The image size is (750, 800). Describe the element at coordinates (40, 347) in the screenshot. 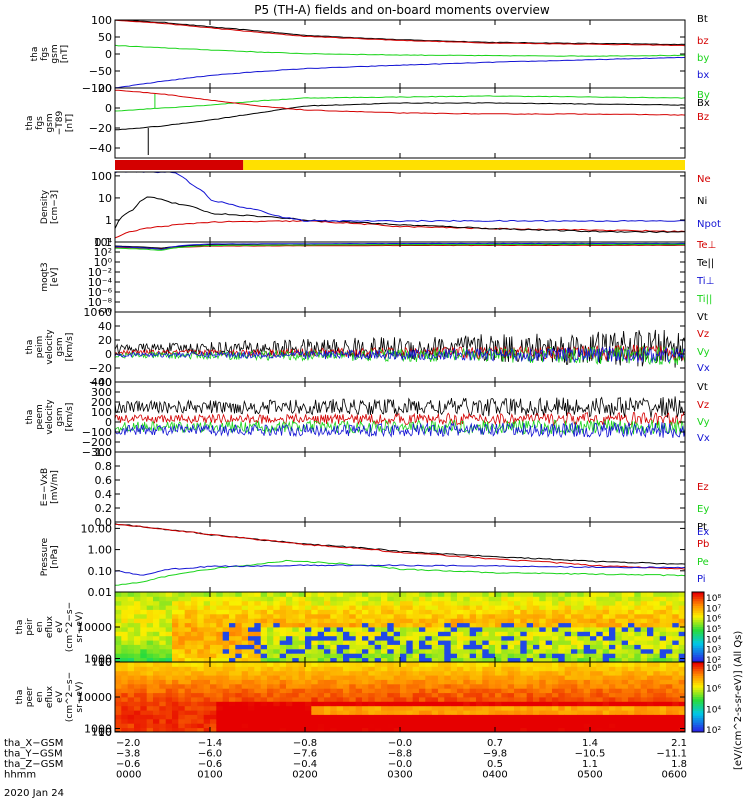

I see `y-axis-label: peim` at that location.